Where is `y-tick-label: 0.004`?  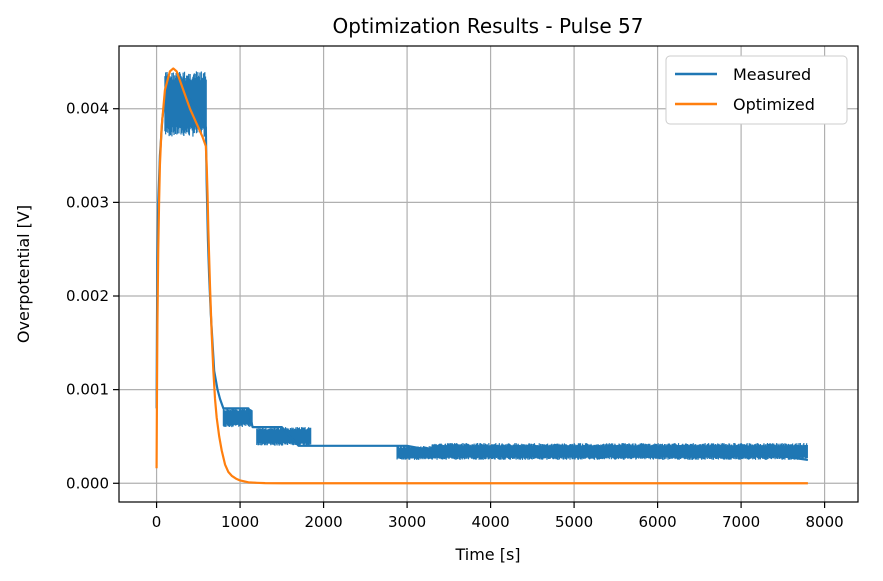 y-tick-label: 0.004 is located at coordinates (87, 109).